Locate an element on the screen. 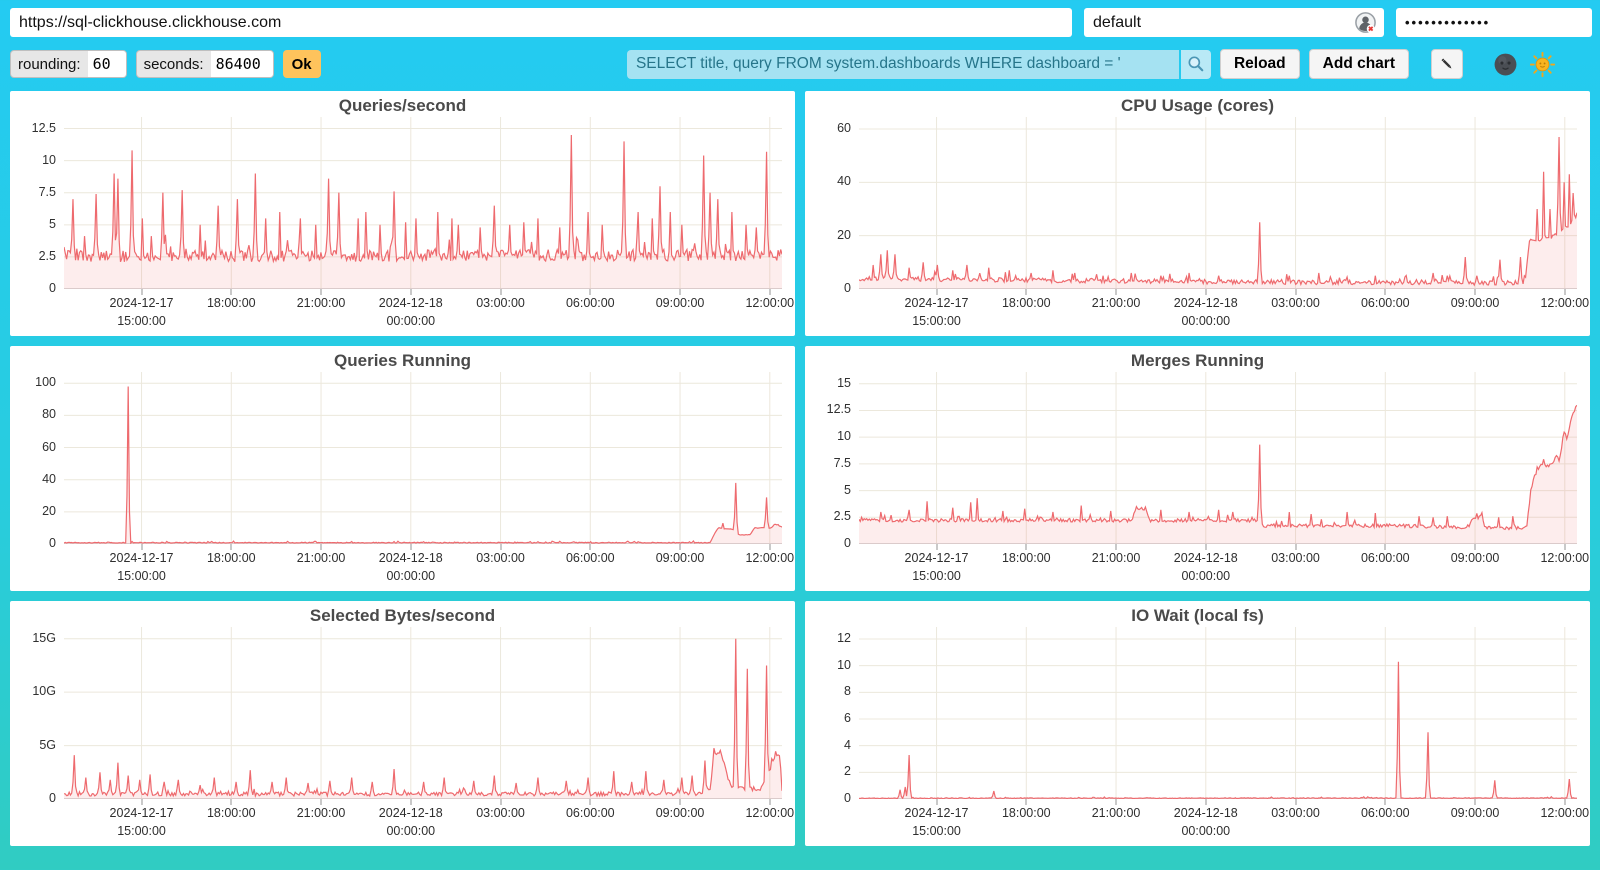 The width and height of the screenshot is (1600, 870). dark-theme-button is located at coordinates (1505, 64).